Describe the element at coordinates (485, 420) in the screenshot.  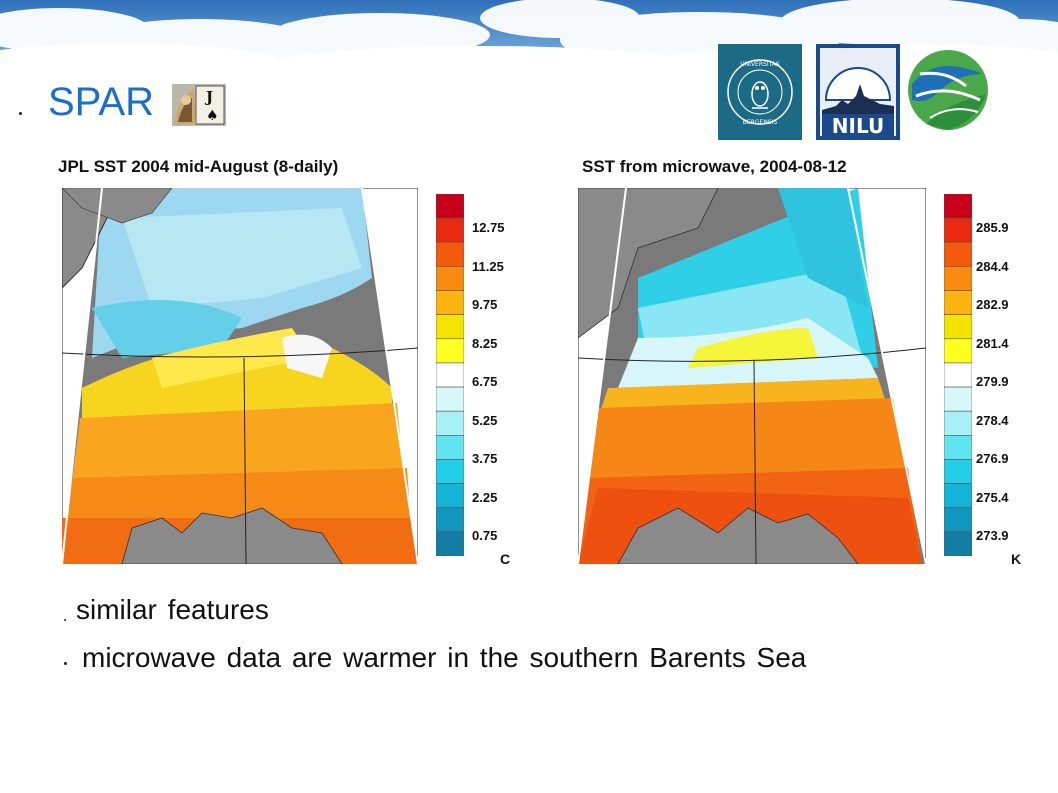
I see `left-colorbar-tick-label: 5.25` at that location.